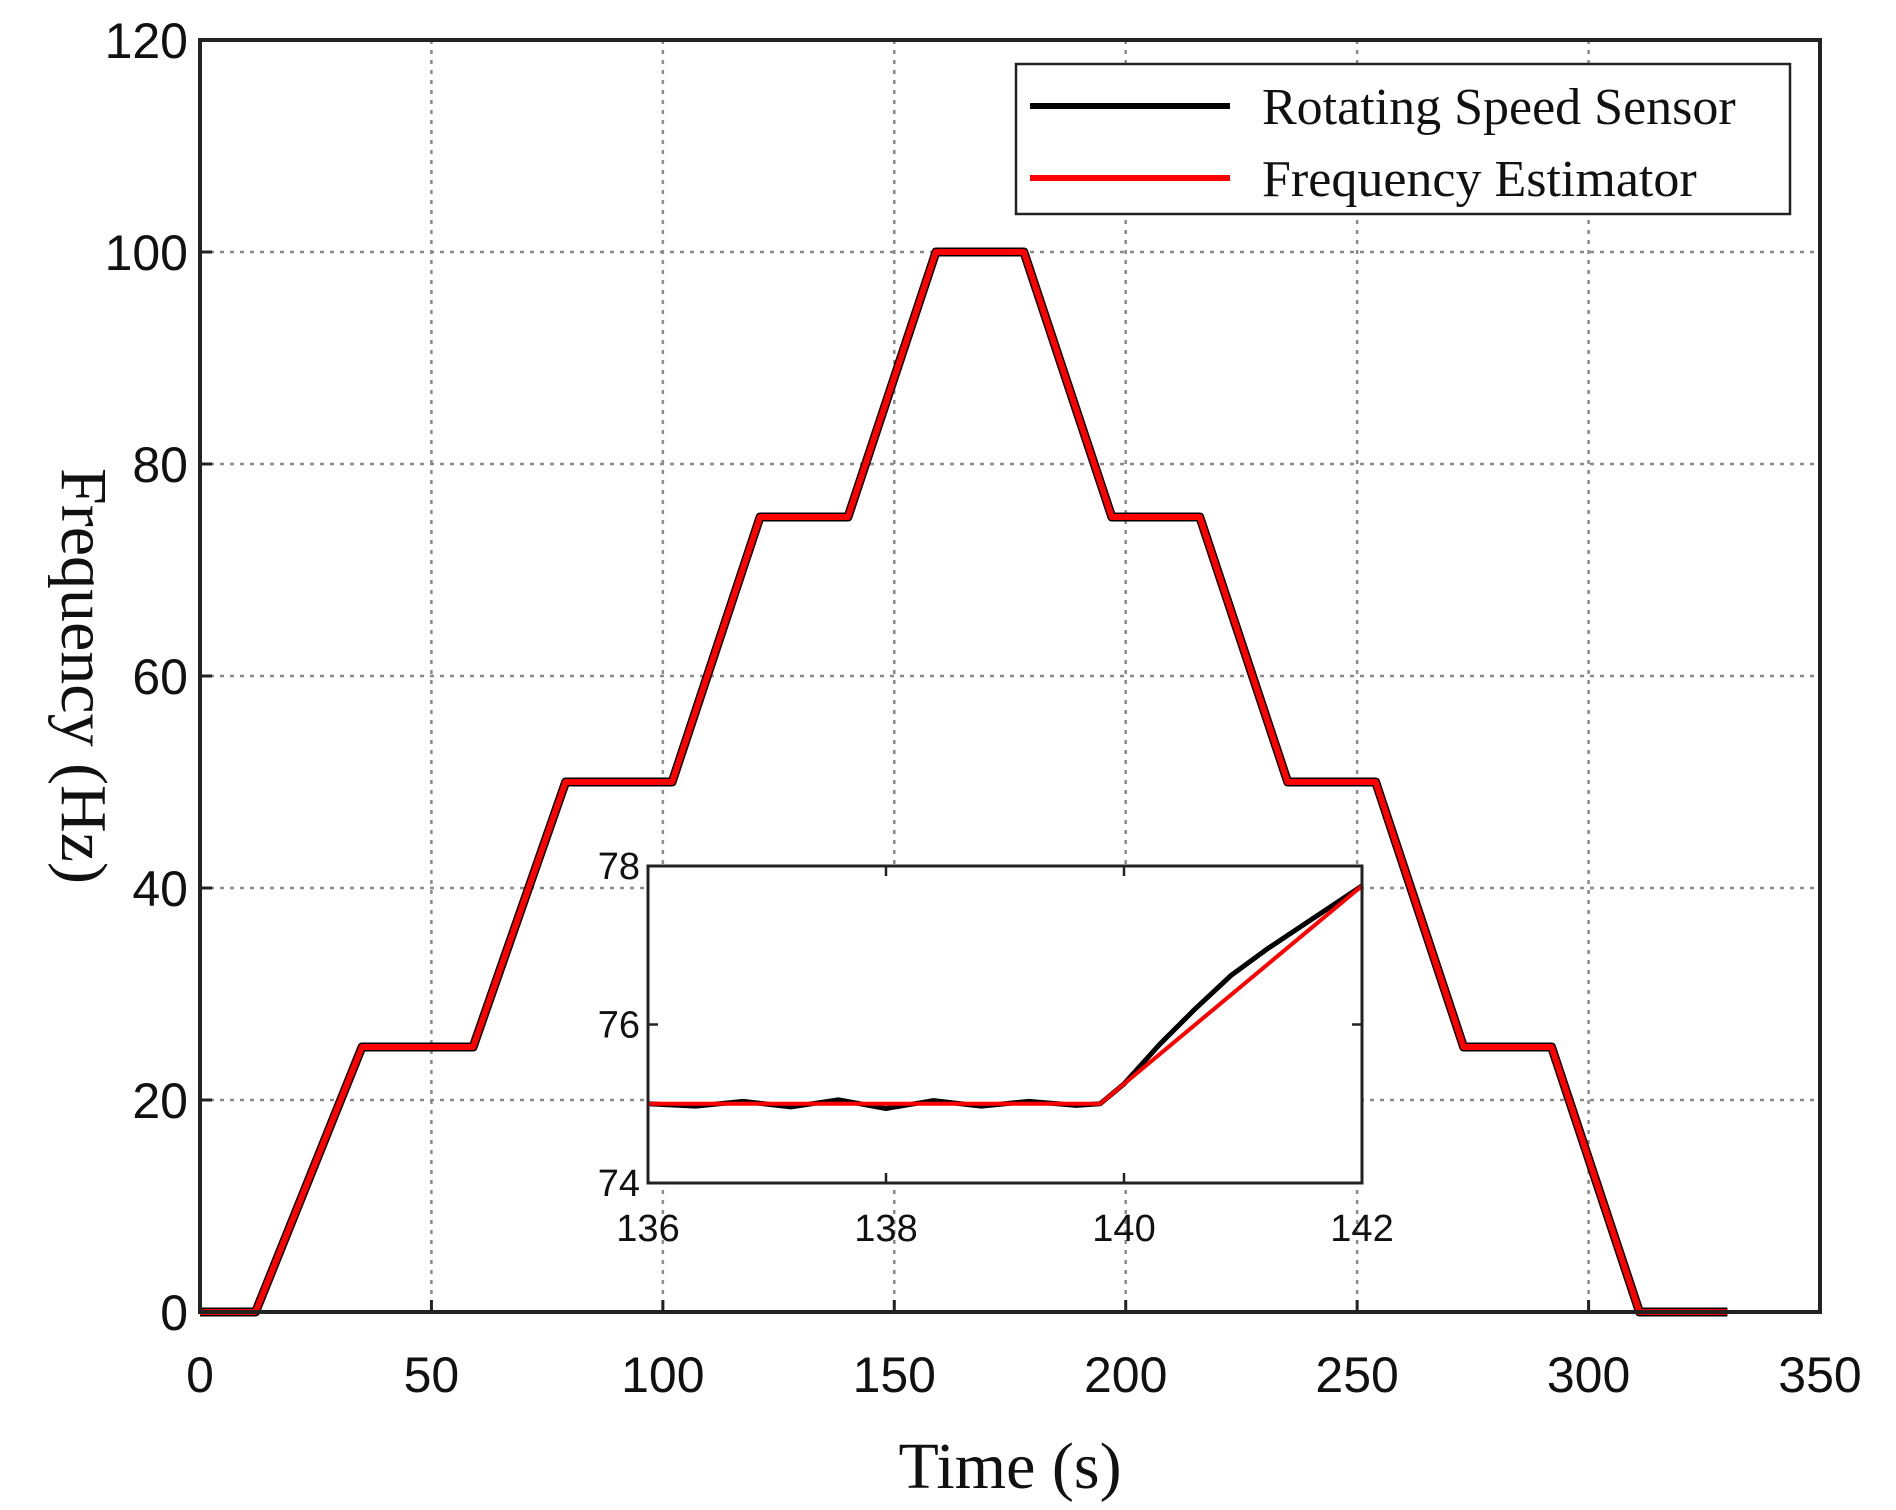 The image size is (1896, 1510). I want to click on x-tick-label: 300, so click(1588, 1375).